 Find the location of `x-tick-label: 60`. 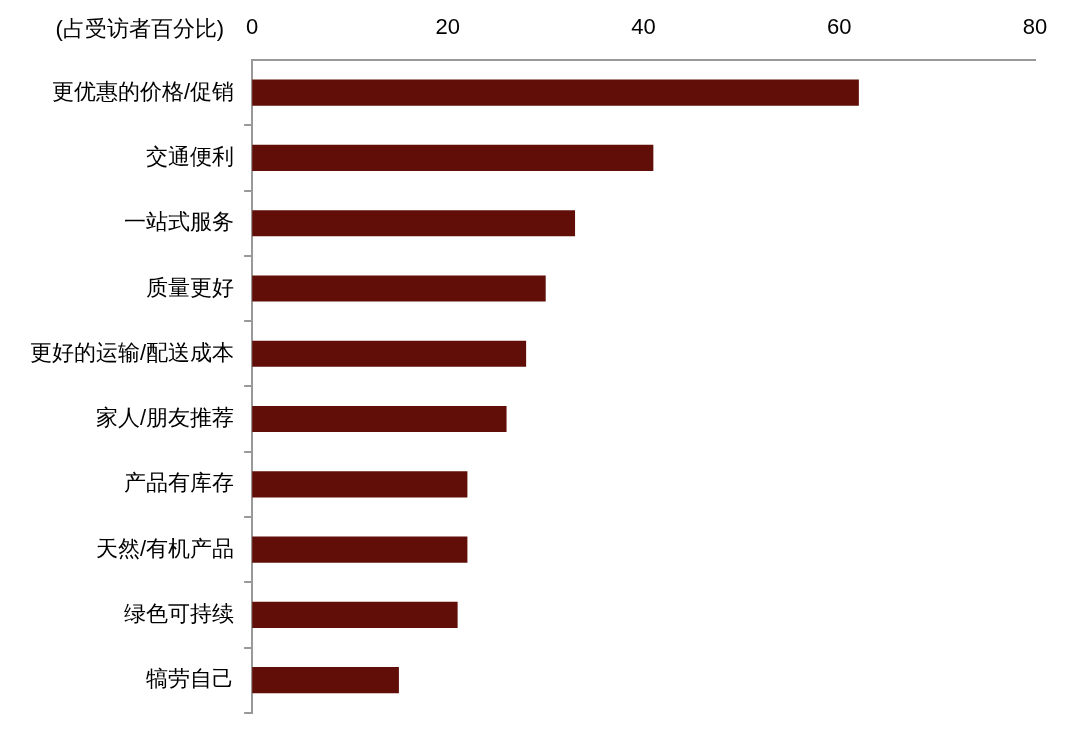

x-tick-label: 60 is located at coordinates (839, 27).